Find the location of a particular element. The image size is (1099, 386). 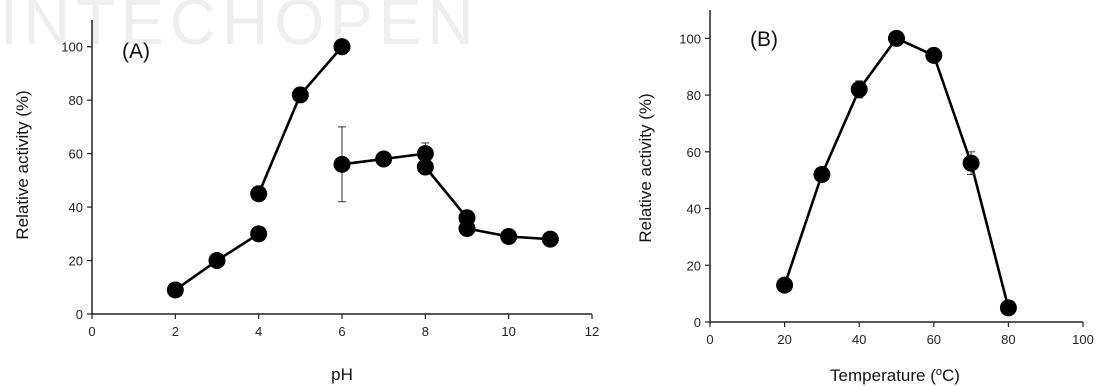

panel-a-x-tick-label: 10 is located at coordinates (508, 331).